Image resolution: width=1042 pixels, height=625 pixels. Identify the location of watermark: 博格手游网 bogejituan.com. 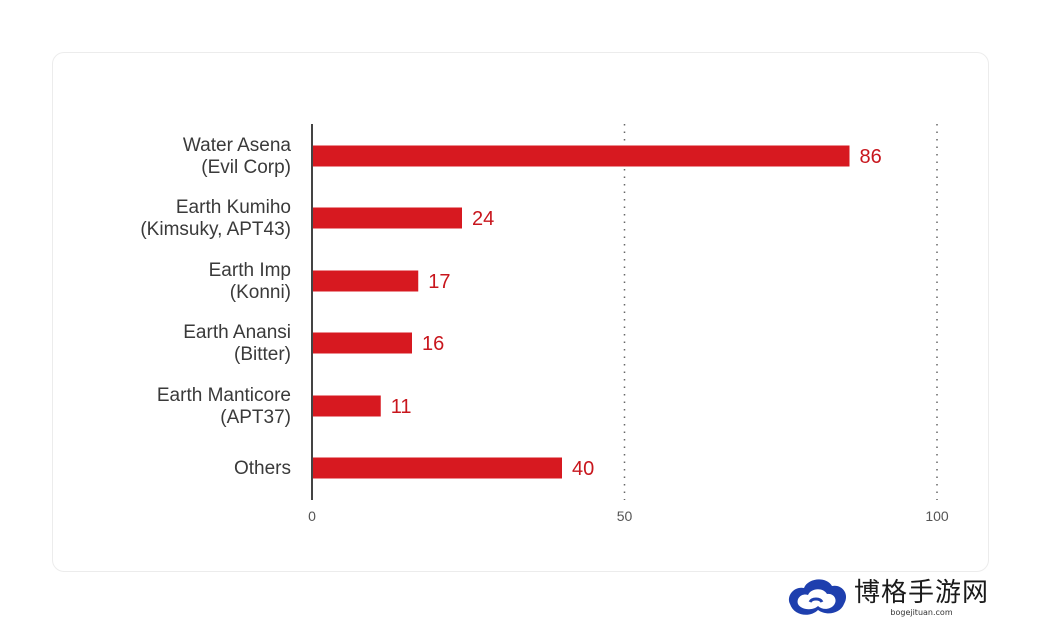
(902, 598).